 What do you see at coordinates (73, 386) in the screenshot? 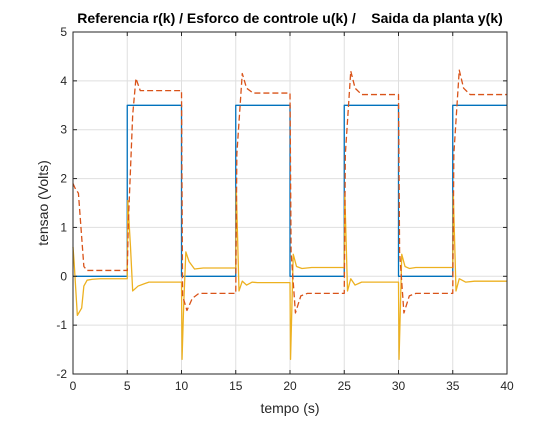
I see `x-tick-label: 0` at bounding box center [73, 386].